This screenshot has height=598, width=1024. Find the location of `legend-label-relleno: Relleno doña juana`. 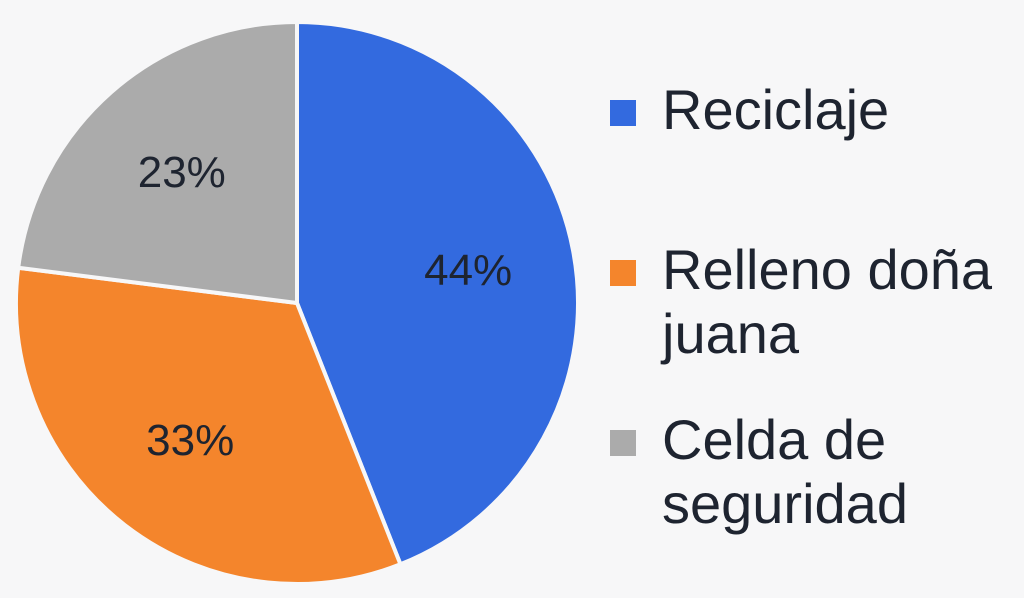

legend-label-relleno: Relleno doña juana is located at coordinates (827, 301).